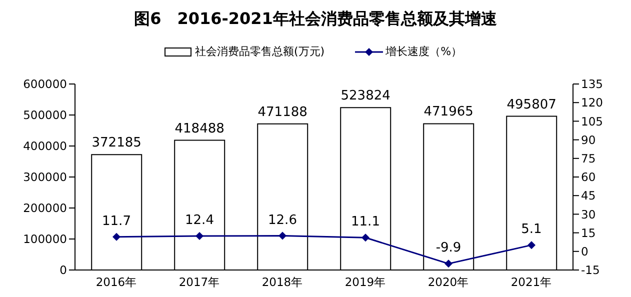 This screenshot has width=631, height=297. Describe the element at coordinates (365, 96) in the screenshot. I see `data-label: 523824` at that location.